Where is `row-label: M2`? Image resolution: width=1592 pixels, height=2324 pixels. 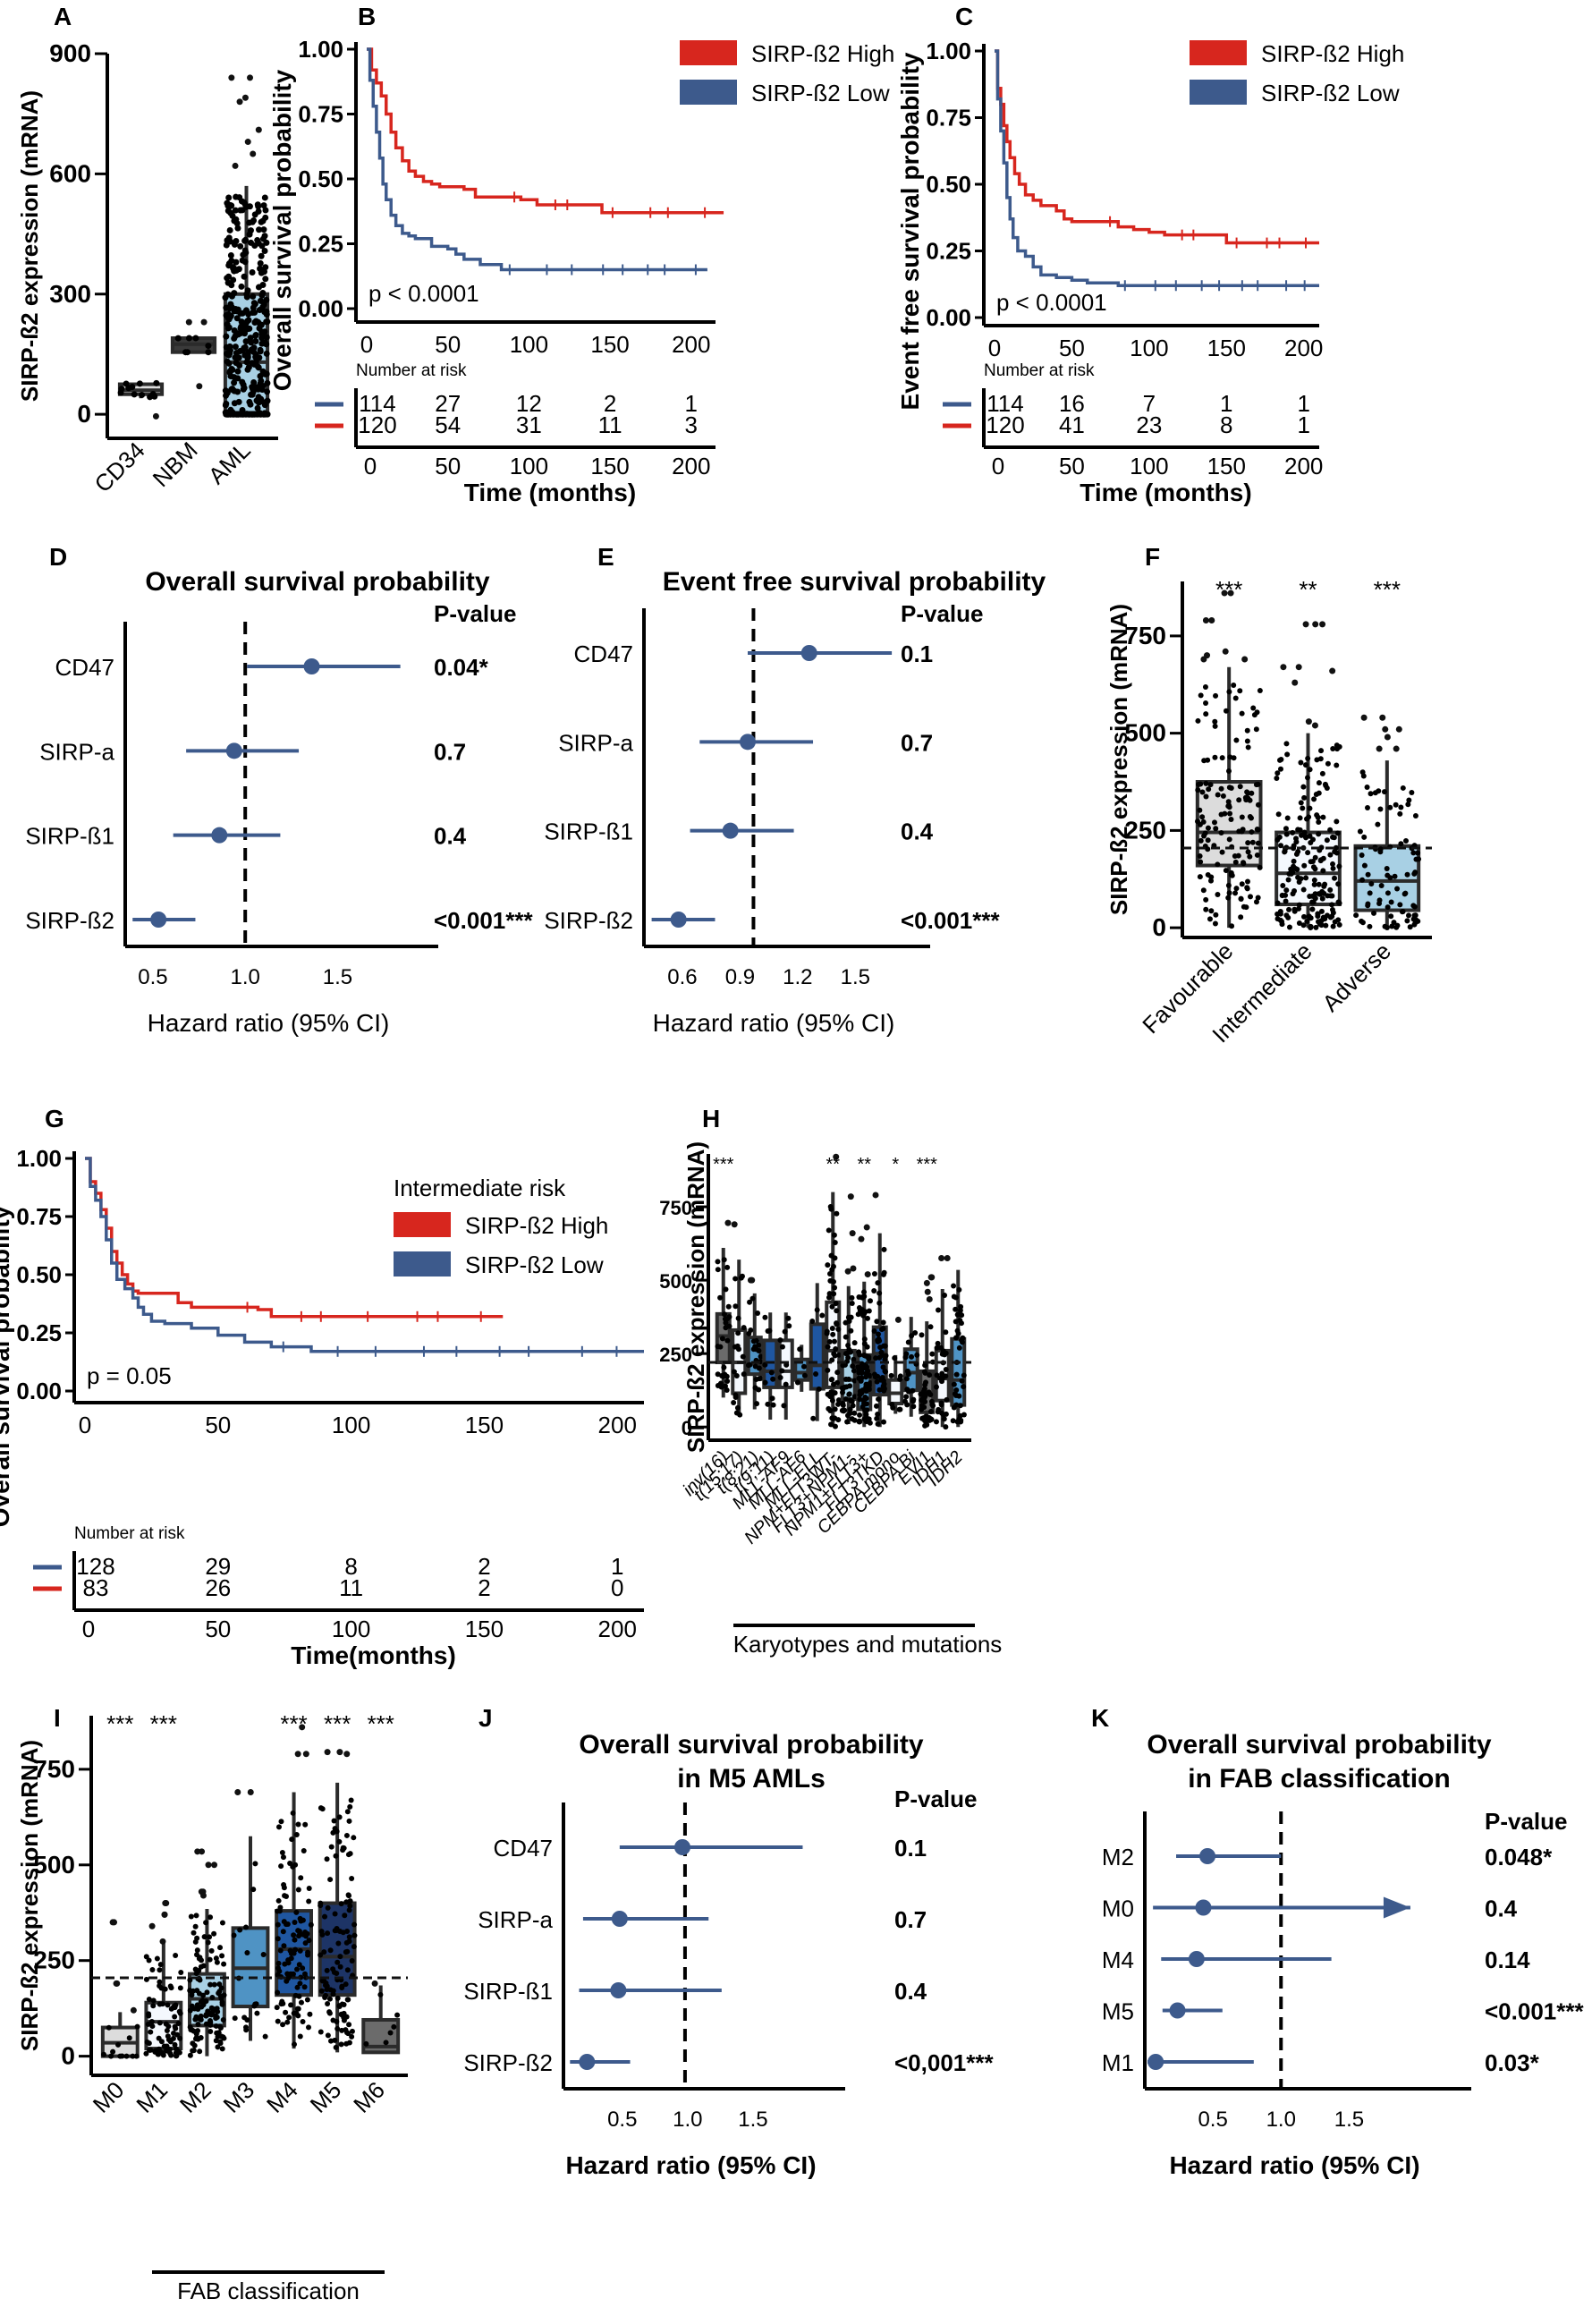
row-label: M2 is located at coordinates (1118, 1857).